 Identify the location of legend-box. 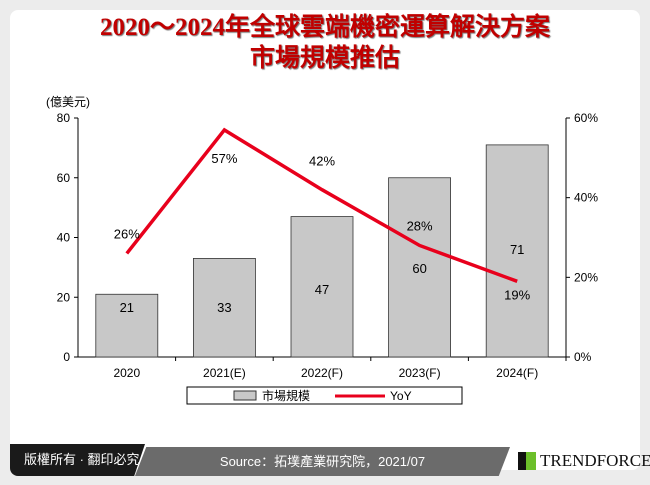
(324, 395).